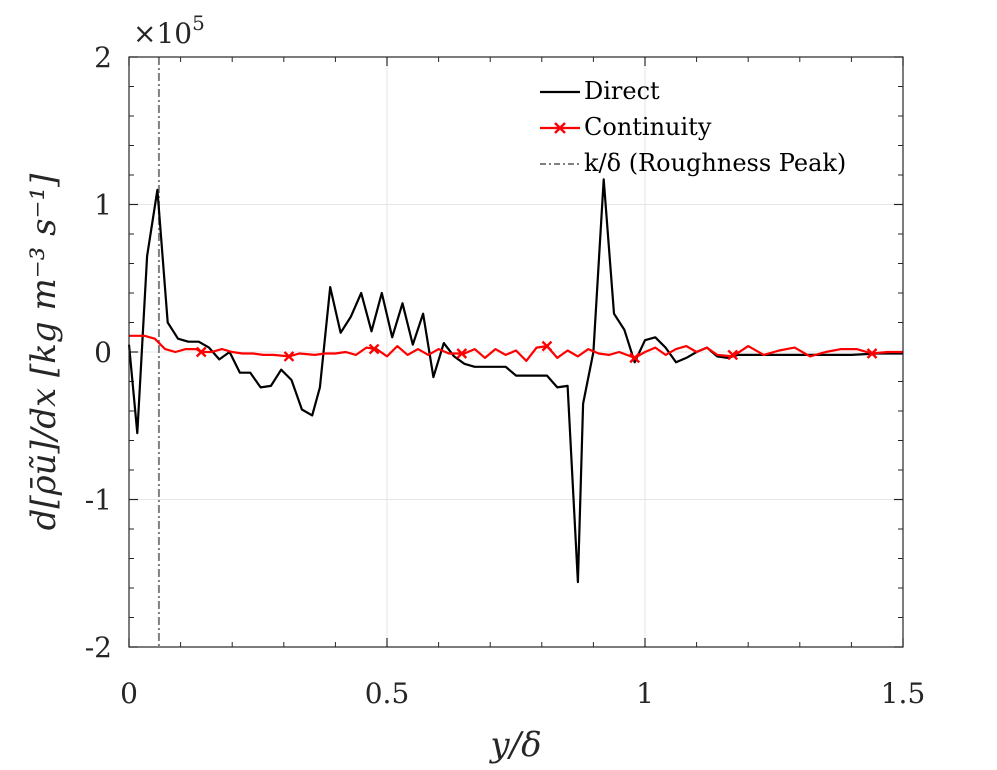  I want to click on y-tick-label: 2, so click(103, 57).